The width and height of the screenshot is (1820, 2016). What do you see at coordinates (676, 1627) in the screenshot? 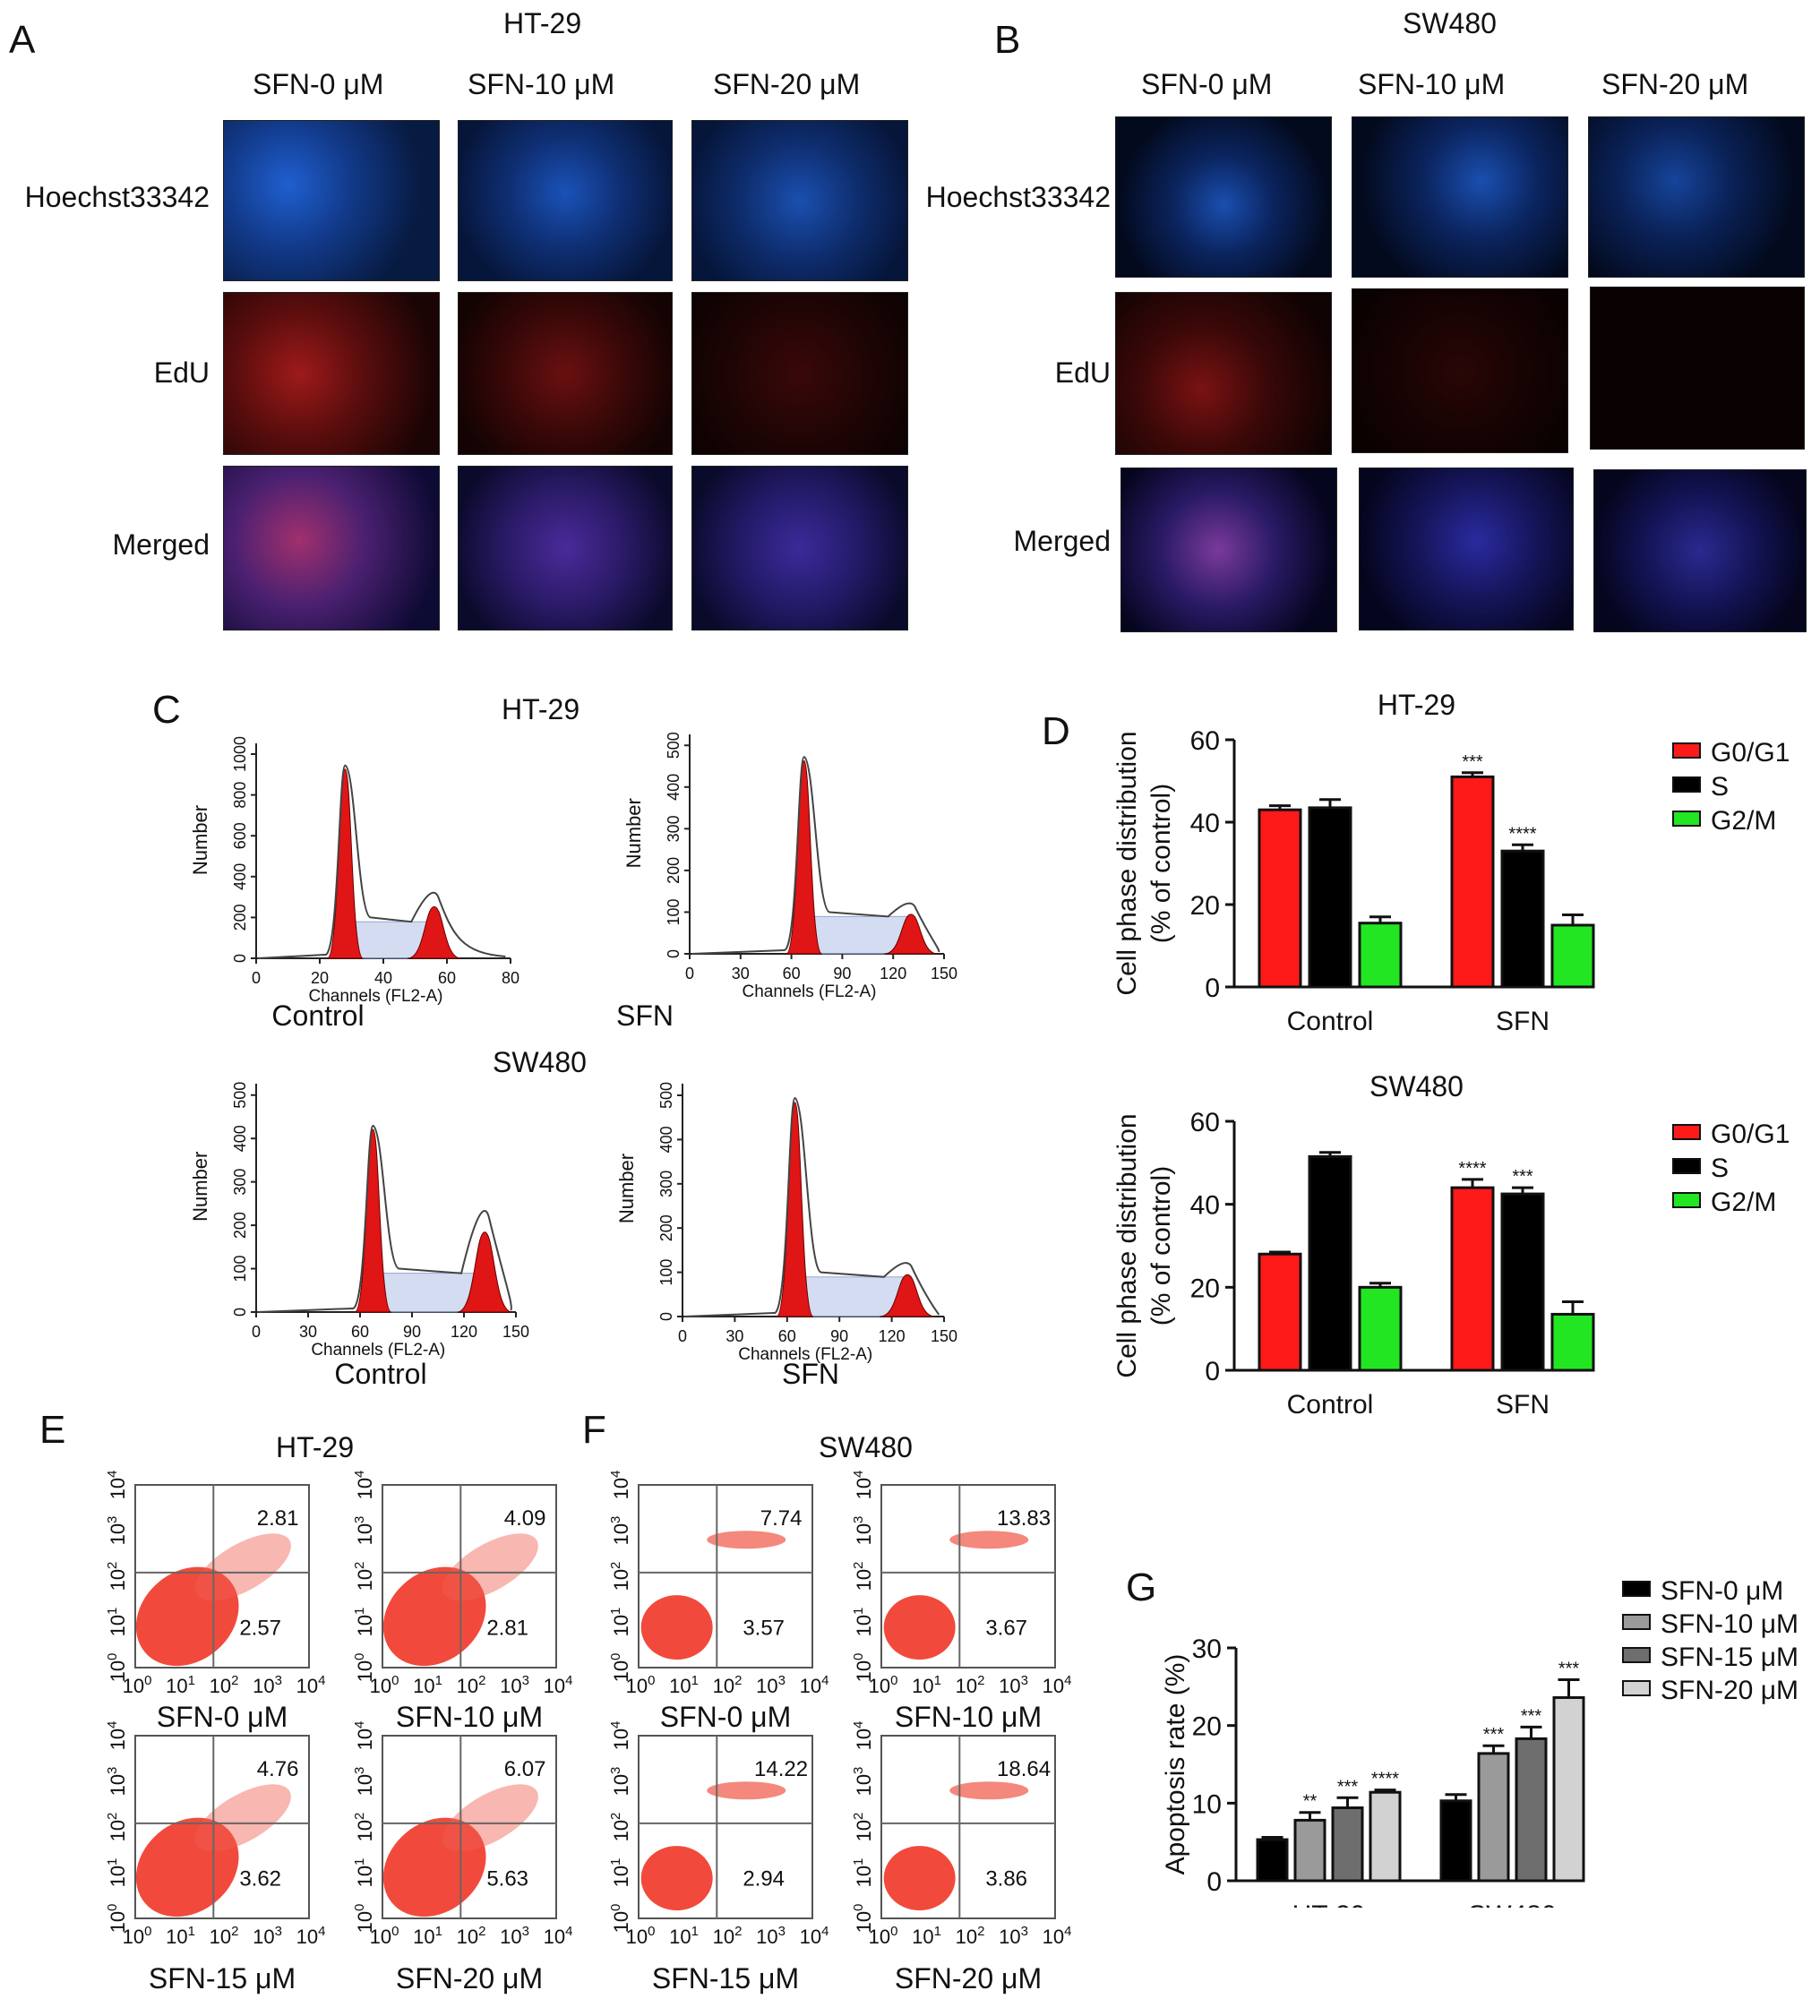
I see `dot-cloud` at bounding box center [676, 1627].